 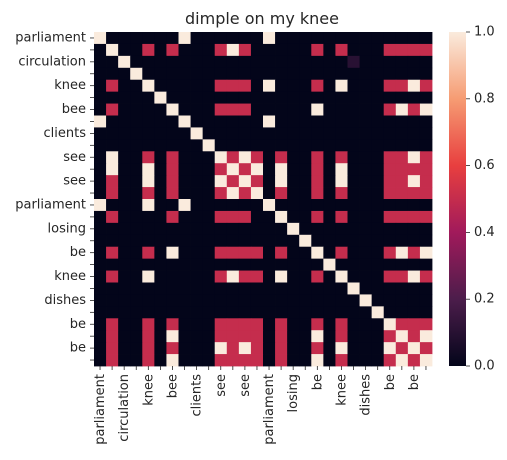 What do you see at coordinates (50, 37) in the screenshot?
I see `y-tick-label: parliament` at bounding box center [50, 37].